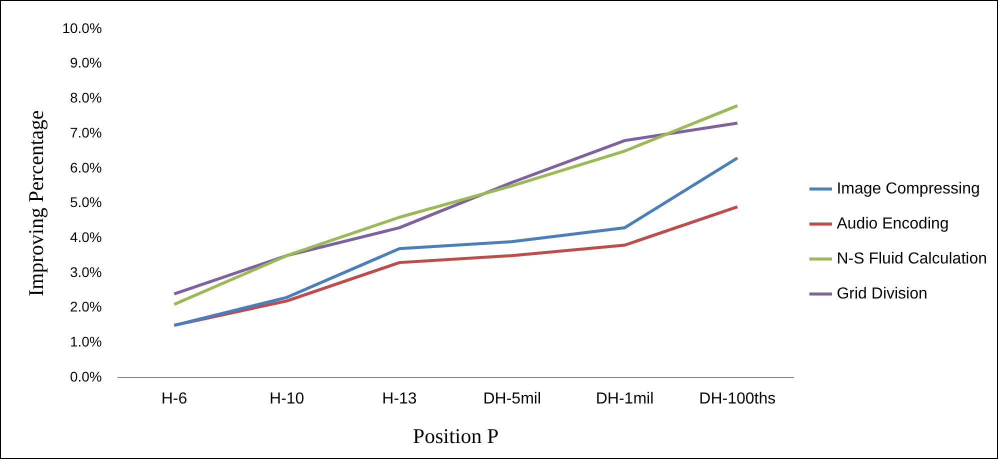  I want to click on legend-label: Image Compressing, so click(908, 189).